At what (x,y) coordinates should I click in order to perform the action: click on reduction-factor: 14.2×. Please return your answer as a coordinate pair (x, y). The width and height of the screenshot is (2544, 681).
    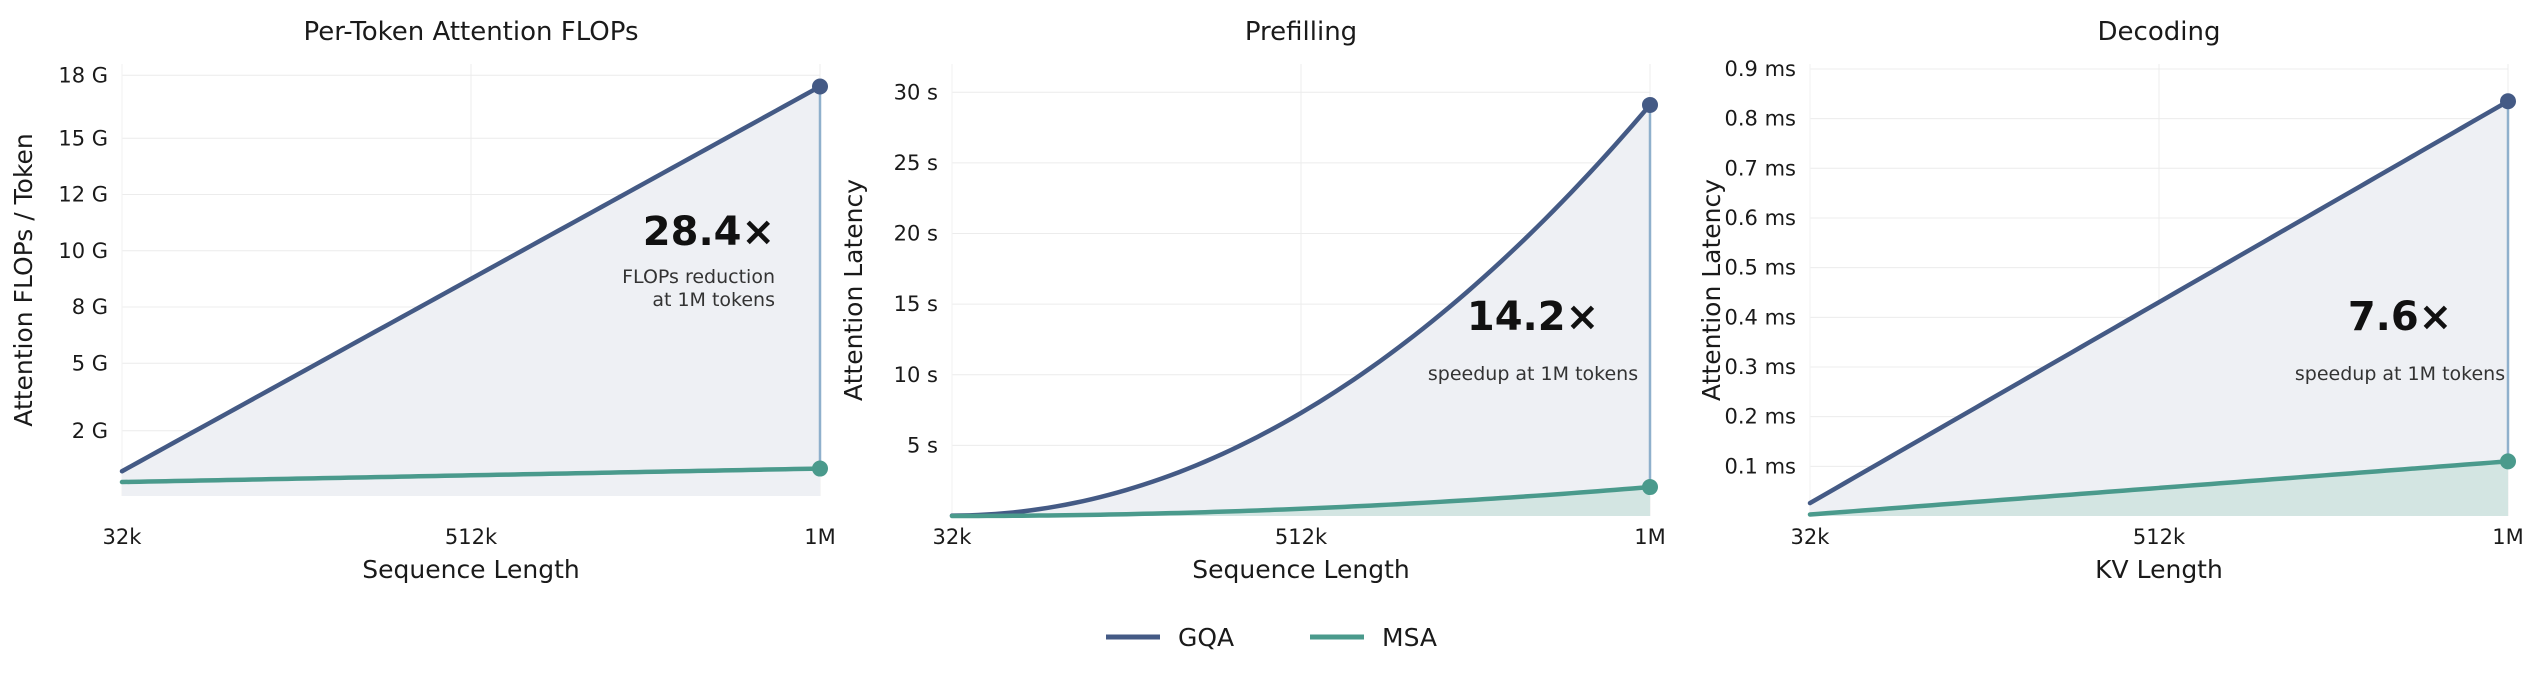
    Looking at the image, I should click on (1533, 317).